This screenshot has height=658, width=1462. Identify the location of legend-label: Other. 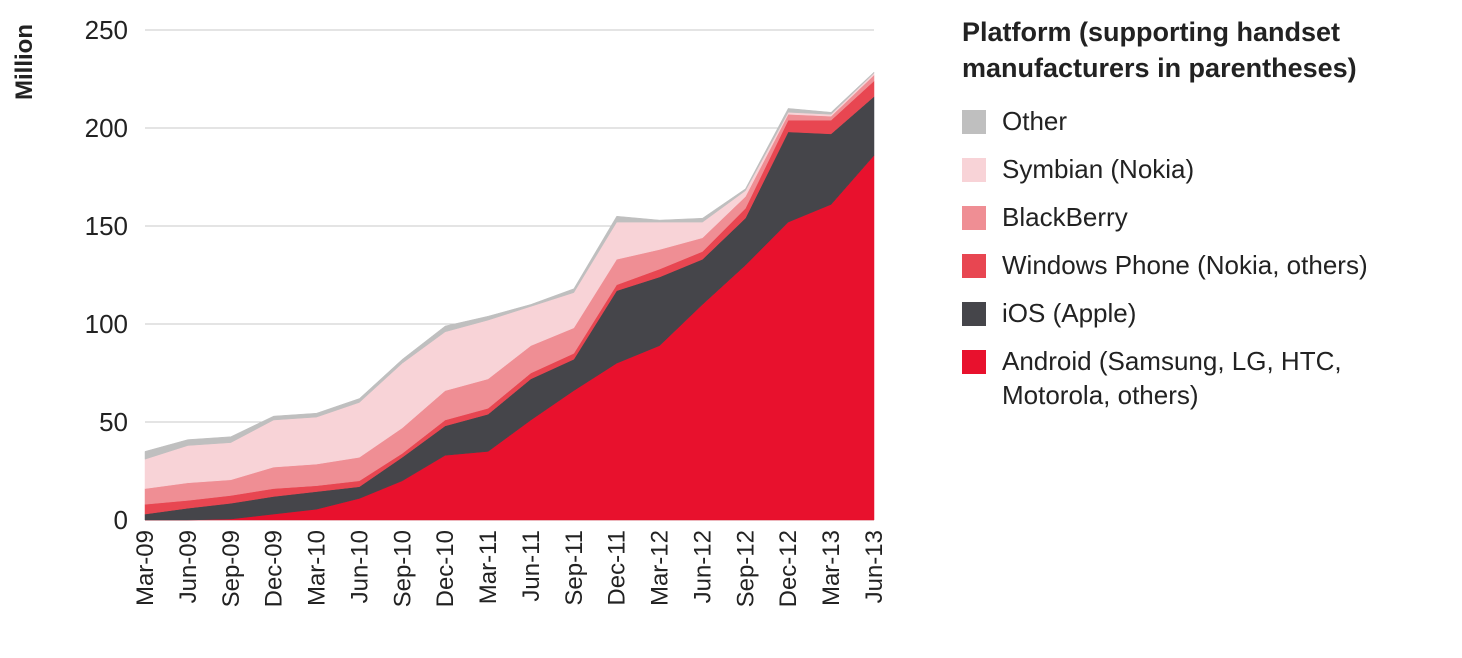
(1035, 121).